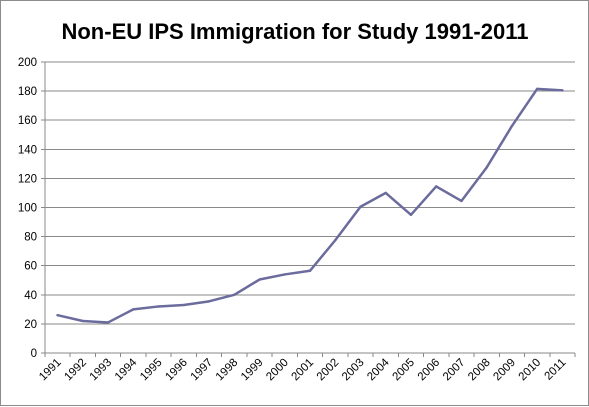 Image resolution: width=589 pixels, height=407 pixels. What do you see at coordinates (27, 121) in the screenshot?
I see `y-tick-label: 160` at bounding box center [27, 121].